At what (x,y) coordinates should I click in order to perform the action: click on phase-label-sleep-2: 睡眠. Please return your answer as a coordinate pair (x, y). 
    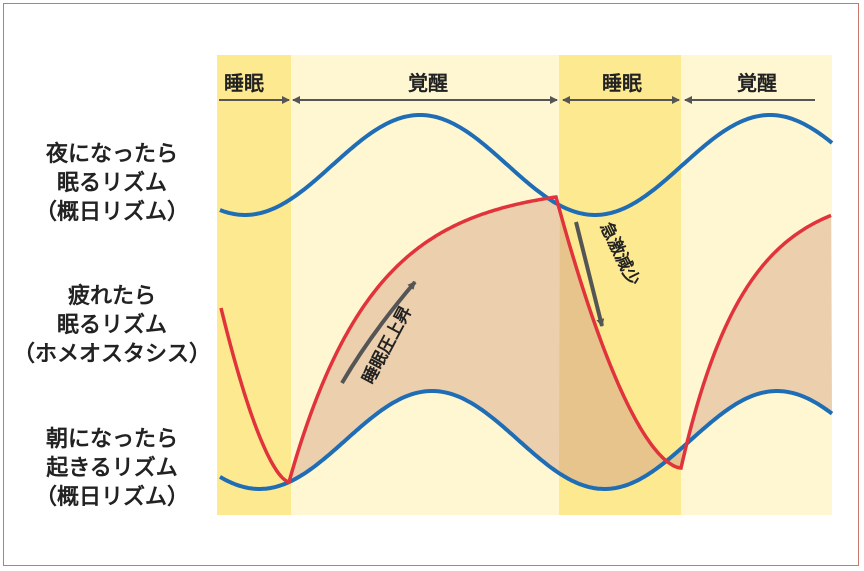
    Looking at the image, I should click on (622, 83).